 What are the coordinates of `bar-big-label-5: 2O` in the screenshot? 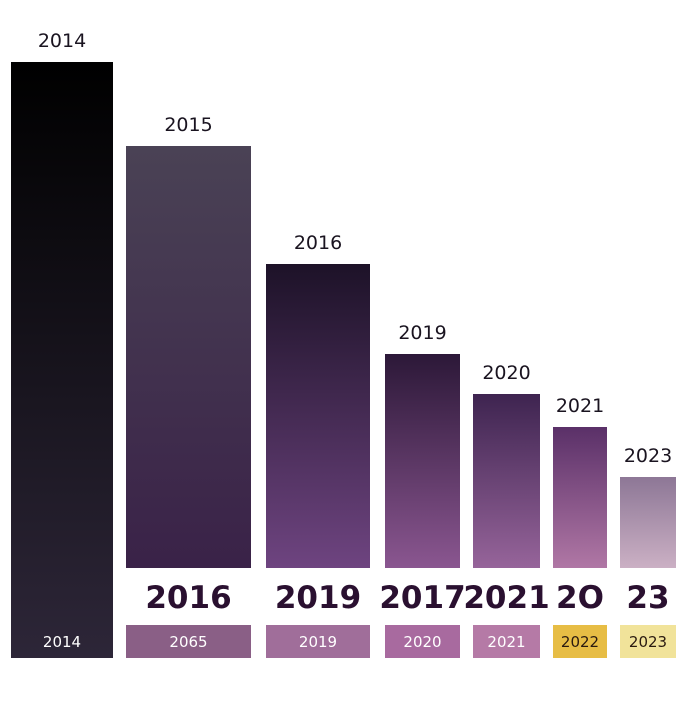 It's located at (580, 598).